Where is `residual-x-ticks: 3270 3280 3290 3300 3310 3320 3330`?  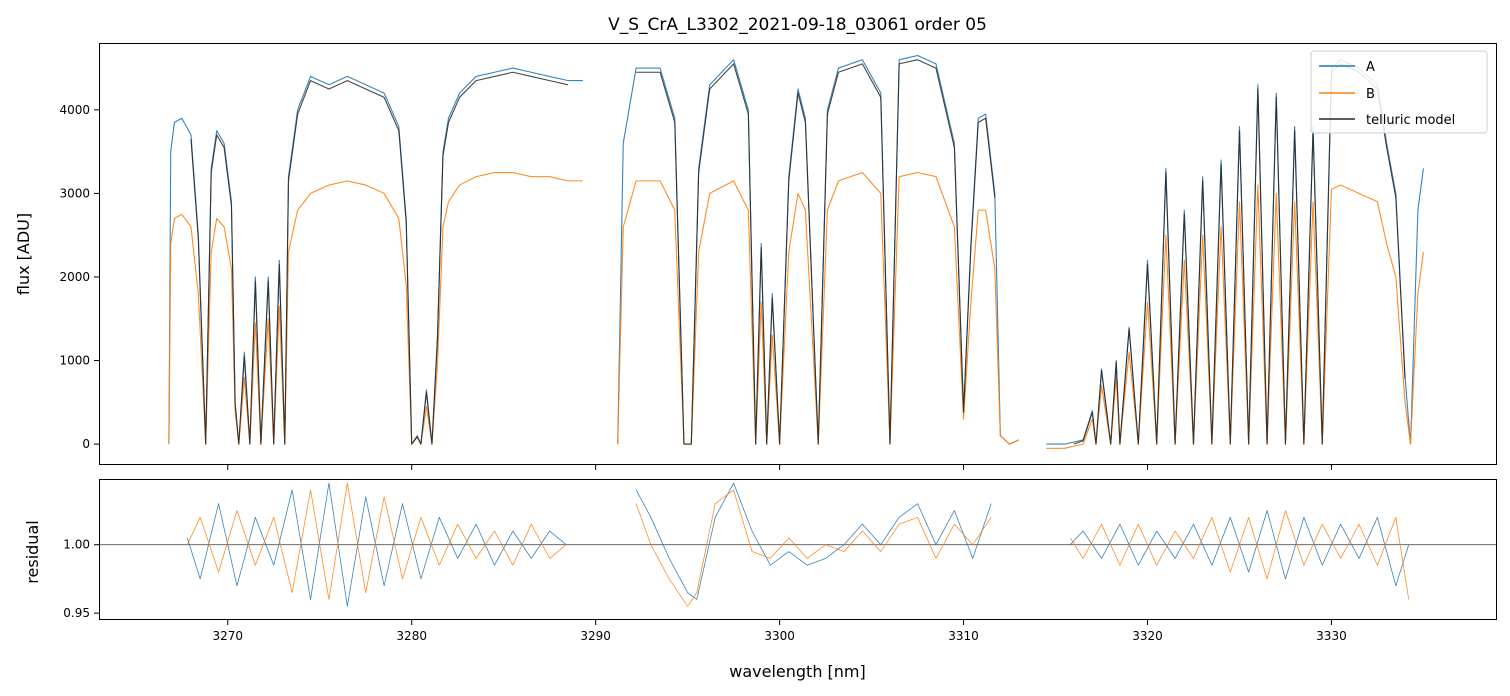
residual-x-ticks: 3270 3280 3290 3300 3310 3320 3330 is located at coordinates (779, 631).